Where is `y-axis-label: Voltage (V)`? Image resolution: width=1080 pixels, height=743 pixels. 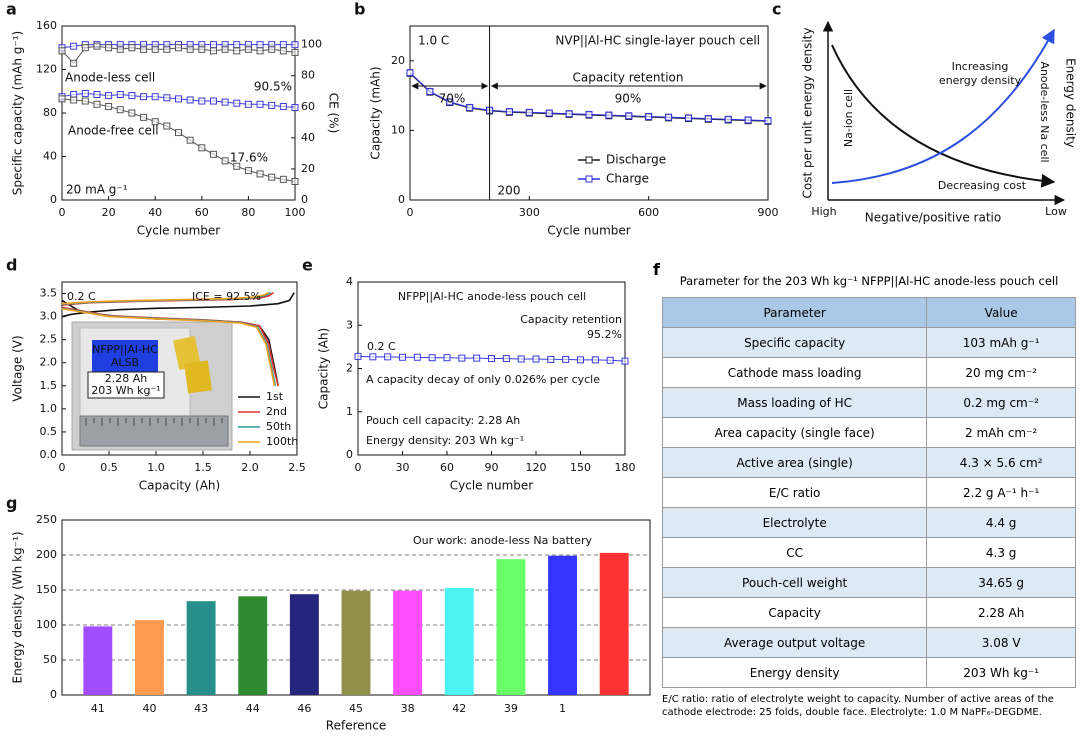
y-axis-label: Voltage (V) is located at coordinates (18, 368).